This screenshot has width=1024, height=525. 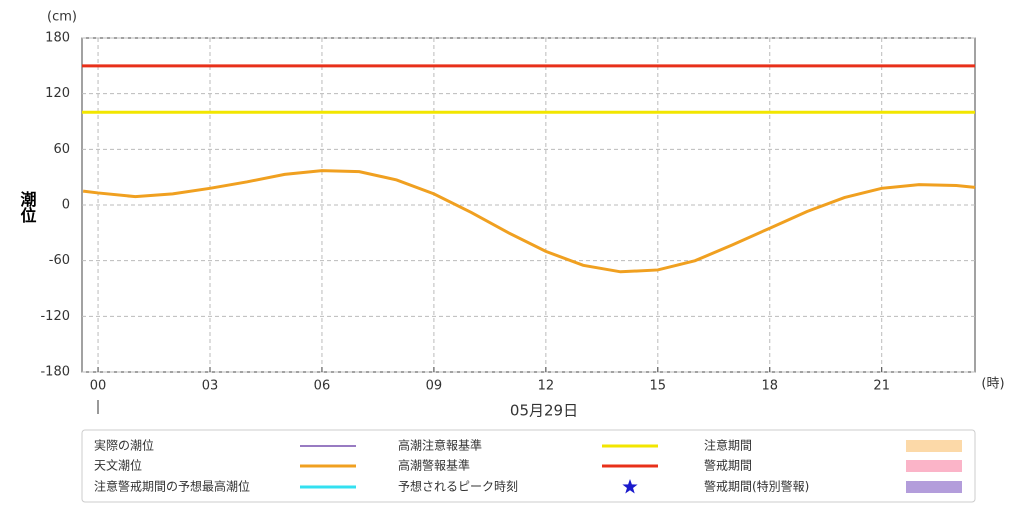 What do you see at coordinates (61, 149) in the screenshot?
I see `y-tick-label: 60` at bounding box center [61, 149].